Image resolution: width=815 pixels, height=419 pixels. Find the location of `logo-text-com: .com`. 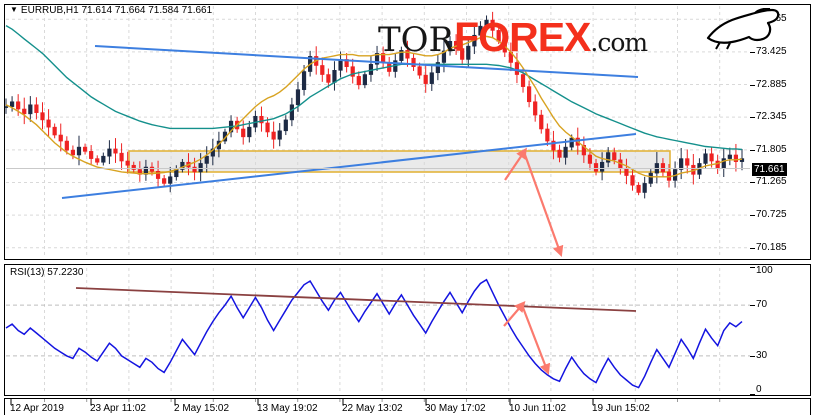

logo-text-com: .com is located at coordinates (619, 42).